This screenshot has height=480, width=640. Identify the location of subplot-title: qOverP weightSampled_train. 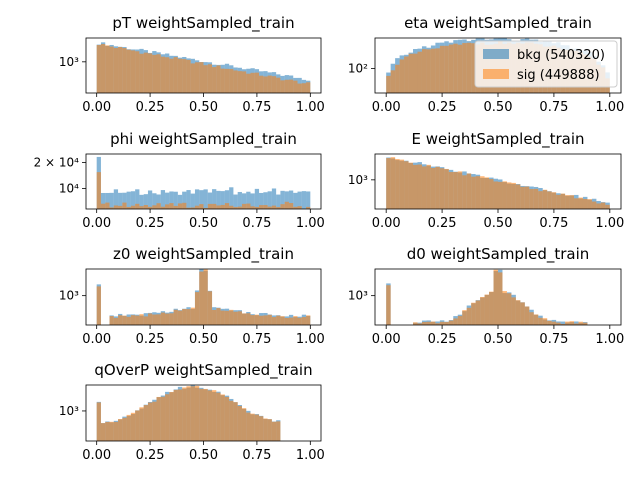
(203, 370).